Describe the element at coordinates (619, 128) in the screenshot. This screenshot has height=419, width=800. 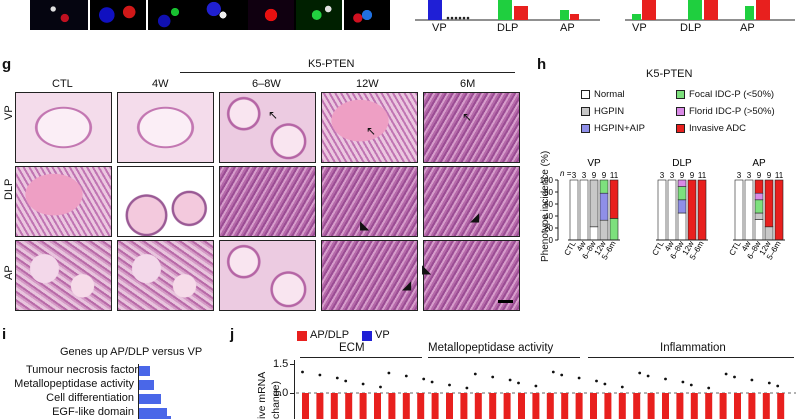
I see `legend-label: HGPIN+AIP` at that location.